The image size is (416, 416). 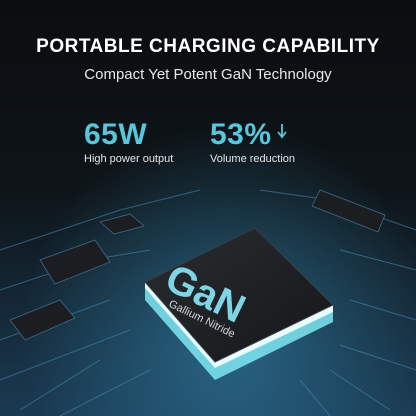 What do you see at coordinates (208, 74) in the screenshot?
I see `subtitle: Compact Yet Potent GaN Technology` at bounding box center [208, 74].